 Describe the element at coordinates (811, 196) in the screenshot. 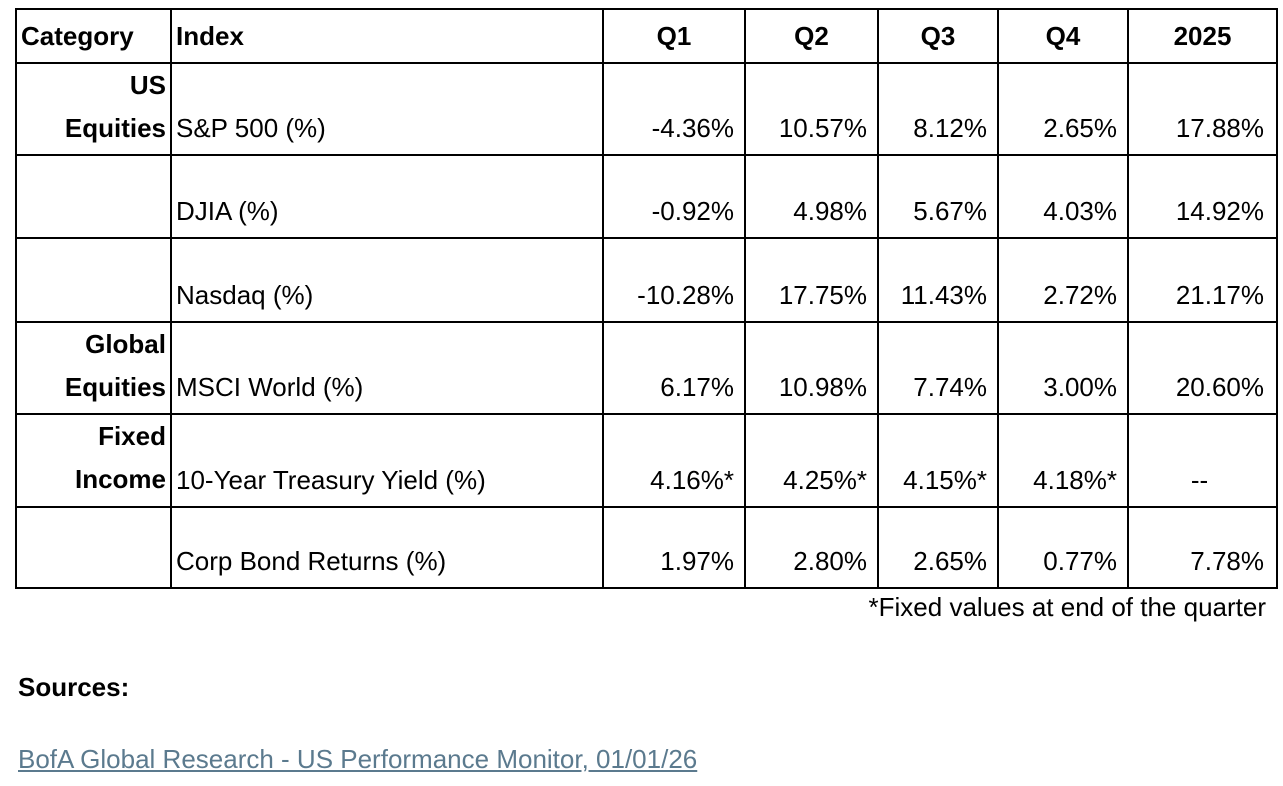

I see `value-cell: 4.98%` at that location.